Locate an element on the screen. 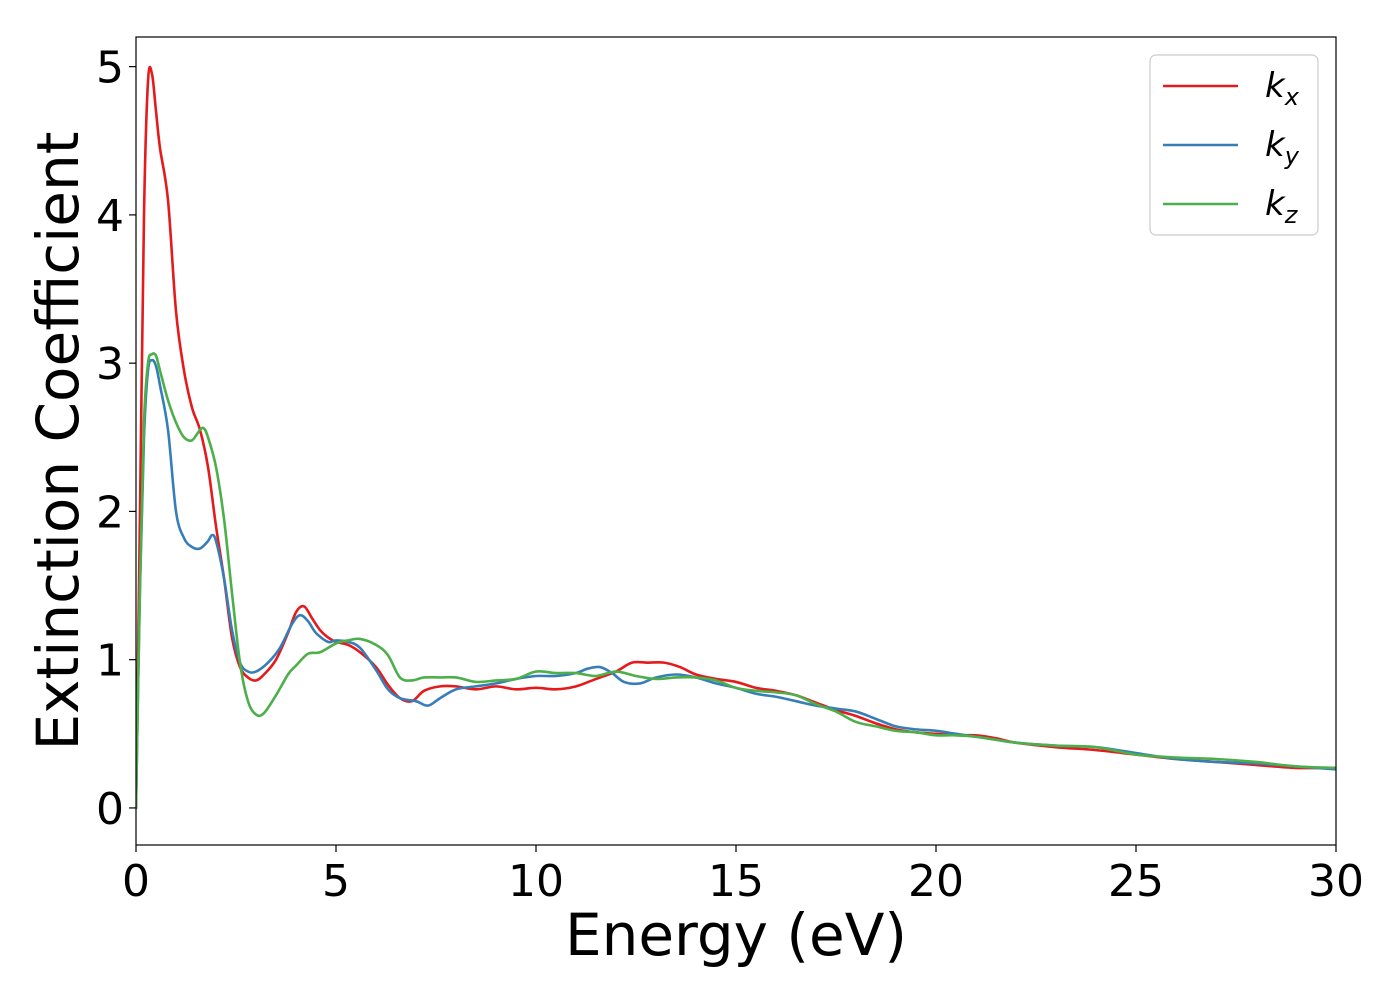  x-tick-label: 20 is located at coordinates (936, 881).